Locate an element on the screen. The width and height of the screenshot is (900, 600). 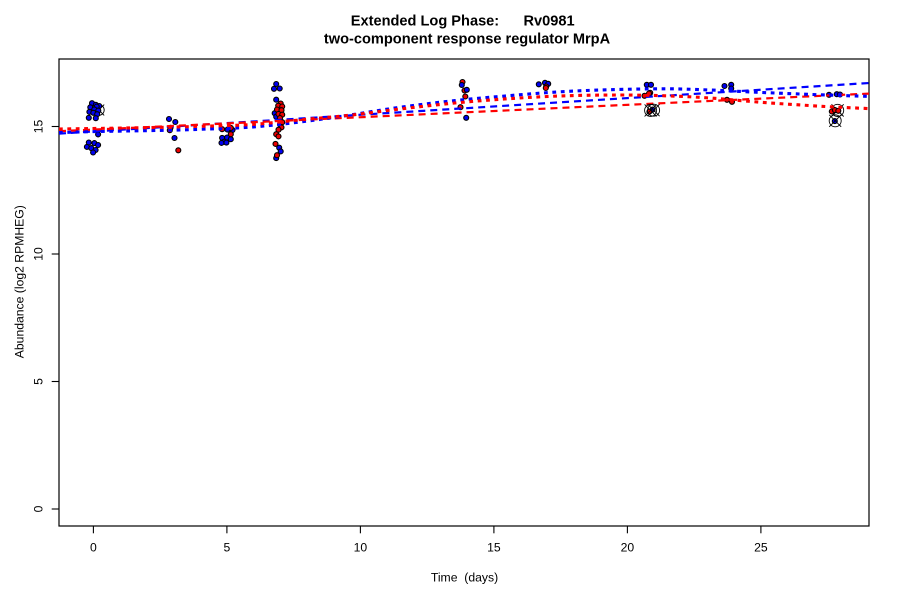
svg-text:Extended Log Phase: Rv098: Extended Log Phase: Rv0981 is located at coordinates (463, 21).